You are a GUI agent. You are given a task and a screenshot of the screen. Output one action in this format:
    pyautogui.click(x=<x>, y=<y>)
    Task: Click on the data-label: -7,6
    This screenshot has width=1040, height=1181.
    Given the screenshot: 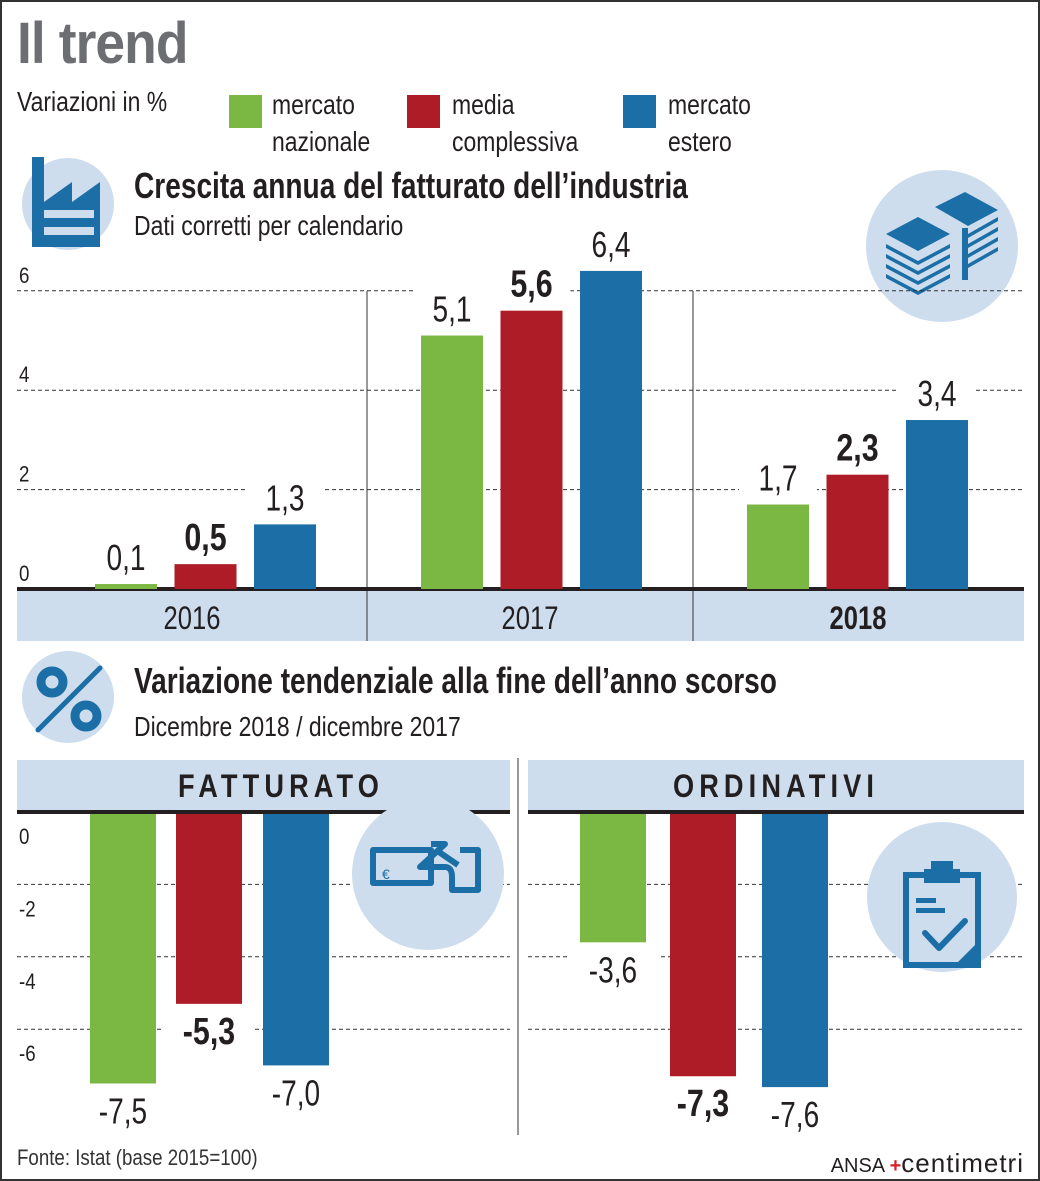 What is the action you would take?
    pyautogui.click(x=795, y=1115)
    